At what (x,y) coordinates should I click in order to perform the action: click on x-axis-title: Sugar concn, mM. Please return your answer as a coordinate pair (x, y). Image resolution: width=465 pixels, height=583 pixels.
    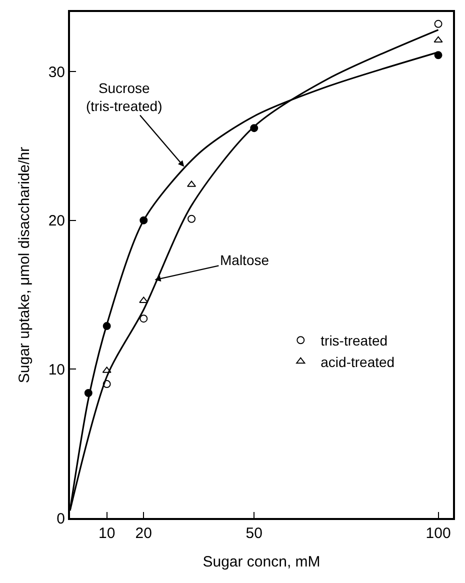
    Looking at the image, I should click on (261, 562).